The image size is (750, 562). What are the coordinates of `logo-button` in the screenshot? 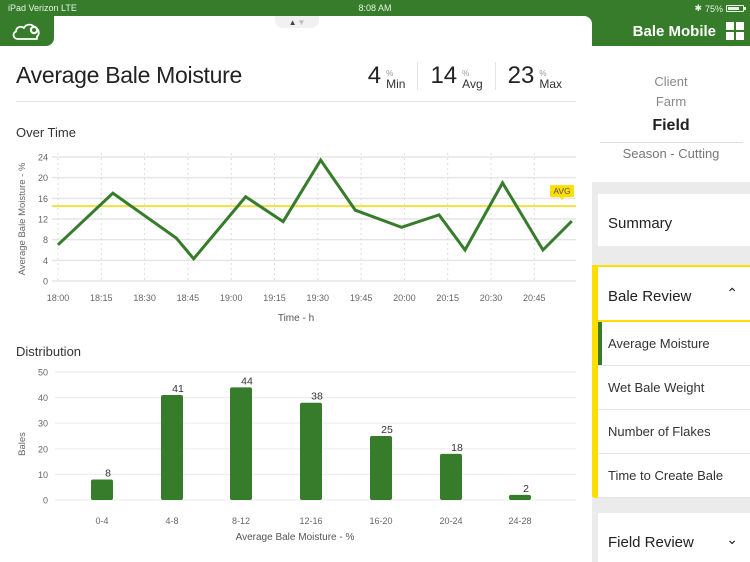 It's located at (27, 31).